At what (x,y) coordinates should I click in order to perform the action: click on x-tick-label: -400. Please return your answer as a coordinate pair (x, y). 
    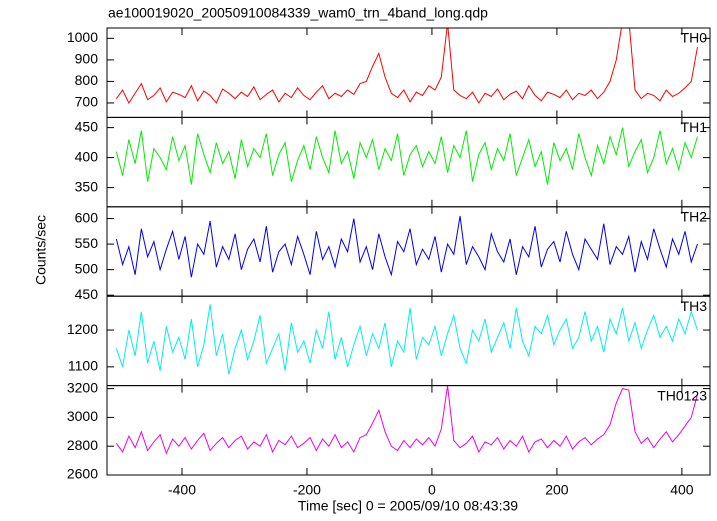
    Looking at the image, I should click on (182, 490).